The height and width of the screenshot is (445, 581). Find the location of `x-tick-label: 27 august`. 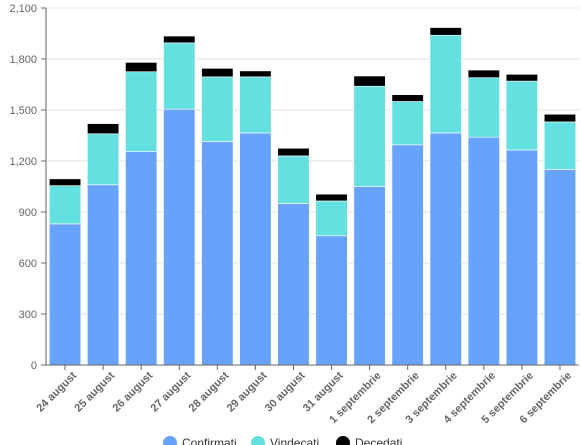

x-tick-label: 27 august is located at coordinates (171, 391).